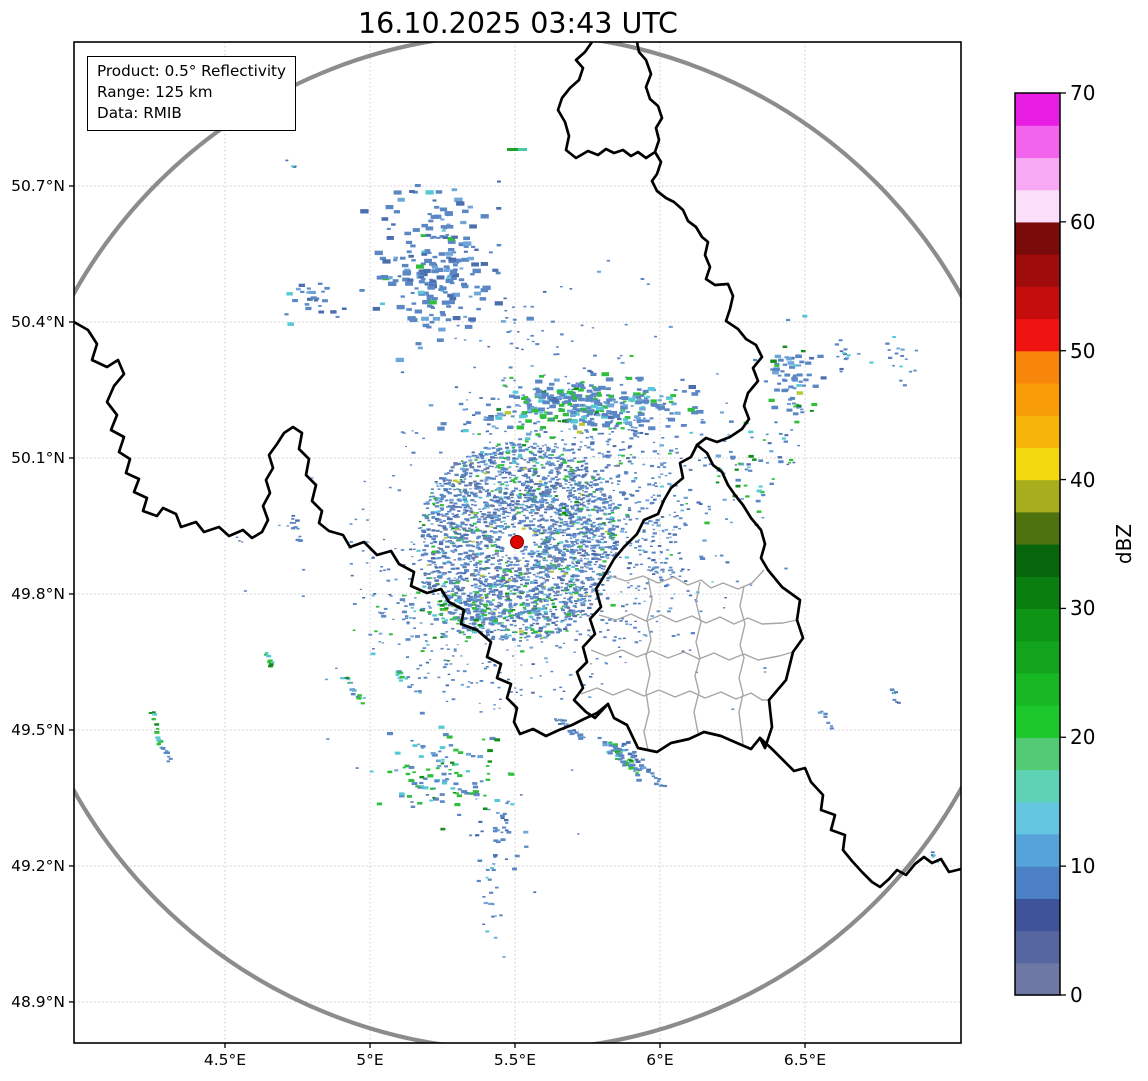 This screenshot has width=1148, height=1081. What do you see at coordinates (1083, 866) in the screenshot?
I see `colorbar-tick-label: 10` at bounding box center [1083, 866].